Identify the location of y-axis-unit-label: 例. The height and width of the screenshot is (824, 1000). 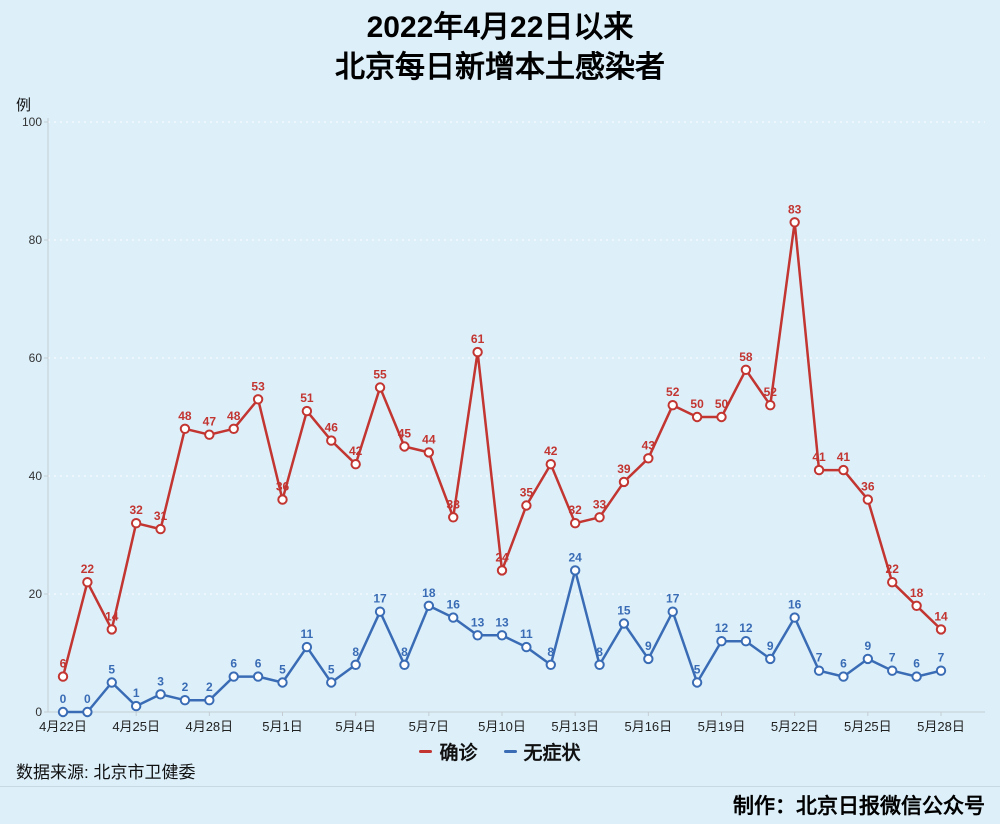
(24, 105).